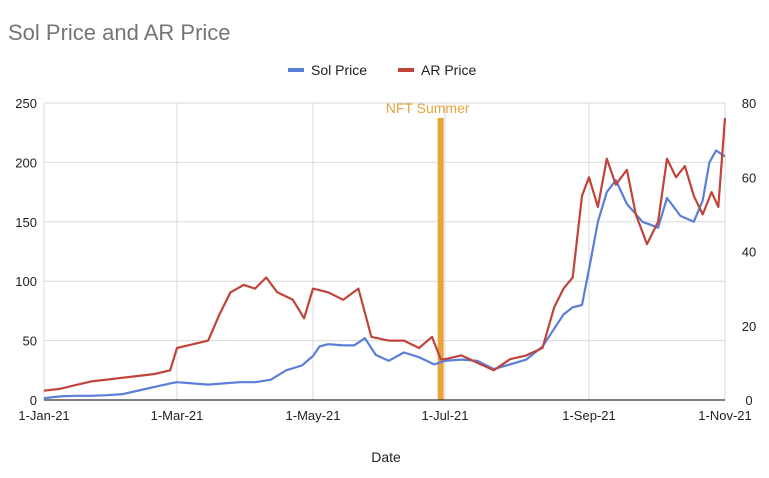 The height and width of the screenshot is (478, 769). Describe the element at coordinates (339, 70) in the screenshot. I see `legend-label-sol: Sol Price` at that location.